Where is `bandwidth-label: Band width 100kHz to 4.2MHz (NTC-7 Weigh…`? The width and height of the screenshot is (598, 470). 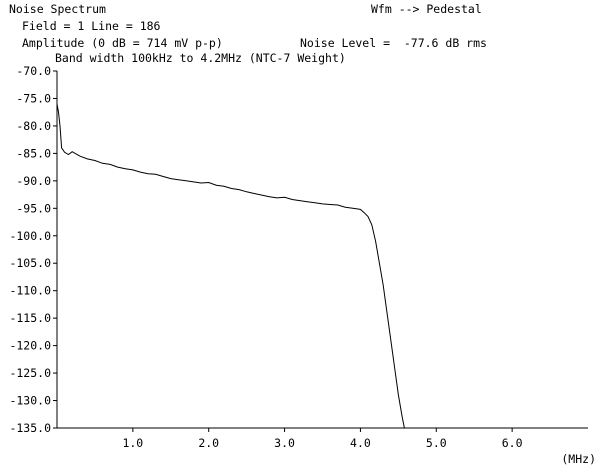
bandwidth-label: Band width 100kHz to 4.2MHz (NTC-7 Weigh… is located at coordinates (200, 58).